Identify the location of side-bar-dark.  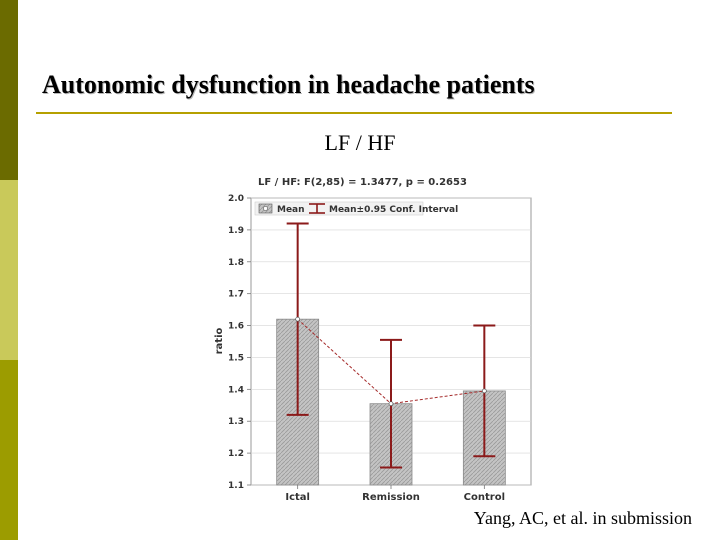
(9, 90).